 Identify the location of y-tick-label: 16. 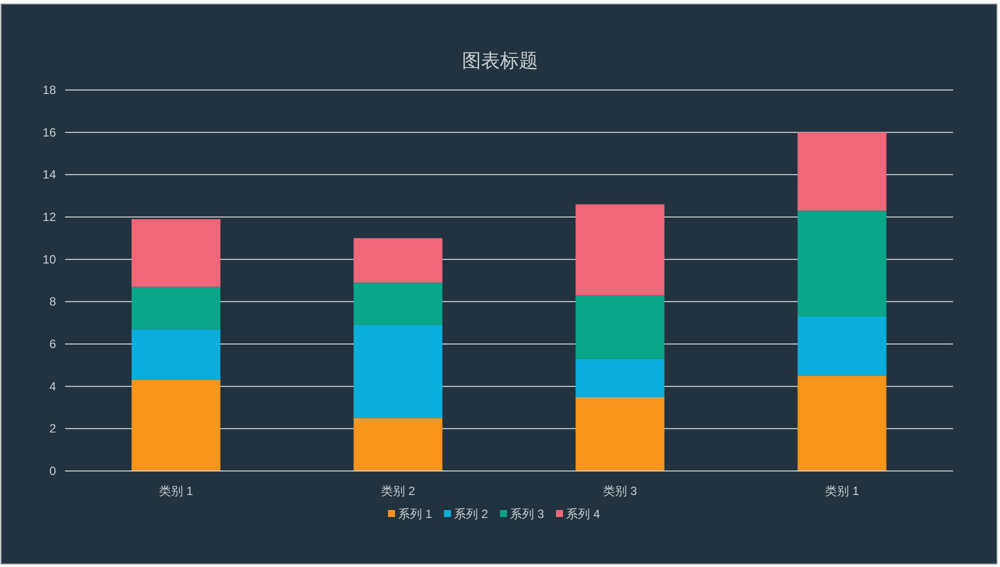
(49, 132).